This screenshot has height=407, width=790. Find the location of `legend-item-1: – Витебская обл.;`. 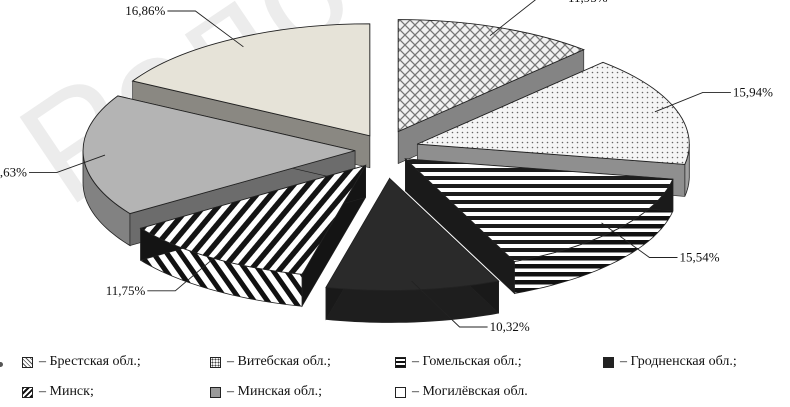

legend-item-1: – Витебская обл.; is located at coordinates (270, 362).